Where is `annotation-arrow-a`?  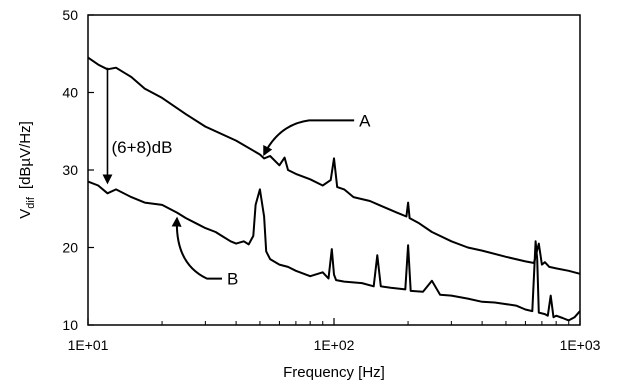
annotation-arrow-a is located at coordinates (309, 138).